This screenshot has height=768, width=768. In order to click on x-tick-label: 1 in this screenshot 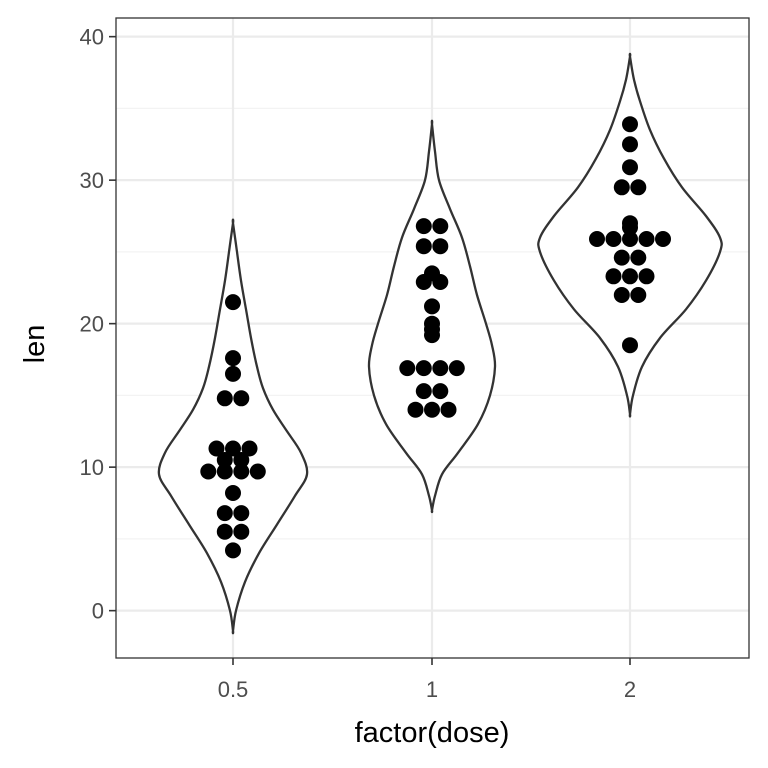, I will do `click(432, 689)`.